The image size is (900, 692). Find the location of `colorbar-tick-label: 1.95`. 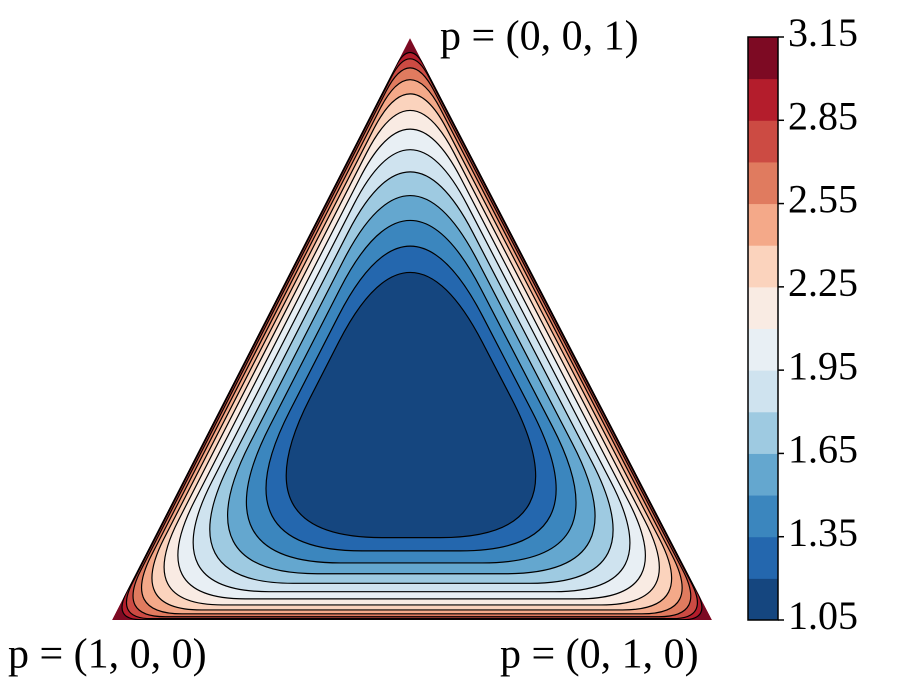

colorbar-tick-label: 1.95 is located at coordinates (823, 365).